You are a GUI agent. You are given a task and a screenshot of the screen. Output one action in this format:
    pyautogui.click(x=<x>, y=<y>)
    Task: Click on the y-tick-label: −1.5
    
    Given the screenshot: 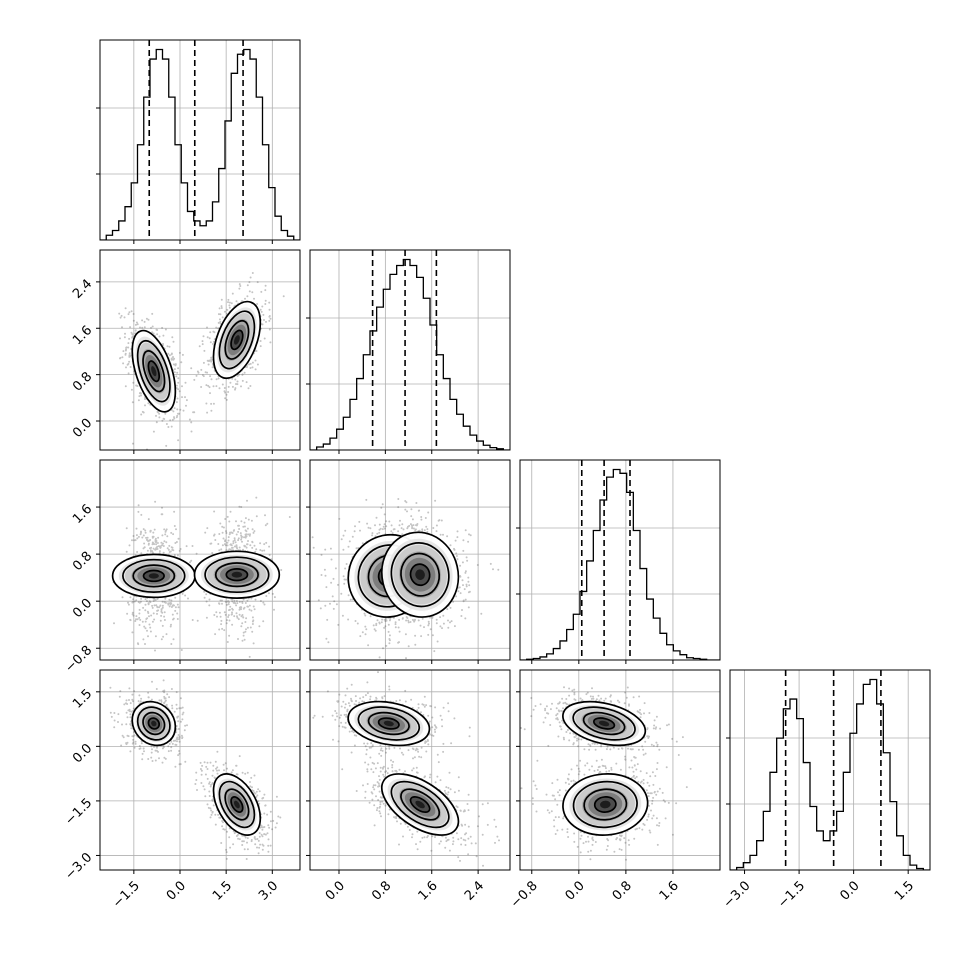 What is the action you would take?
    pyautogui.click(x=78, y=812)
    